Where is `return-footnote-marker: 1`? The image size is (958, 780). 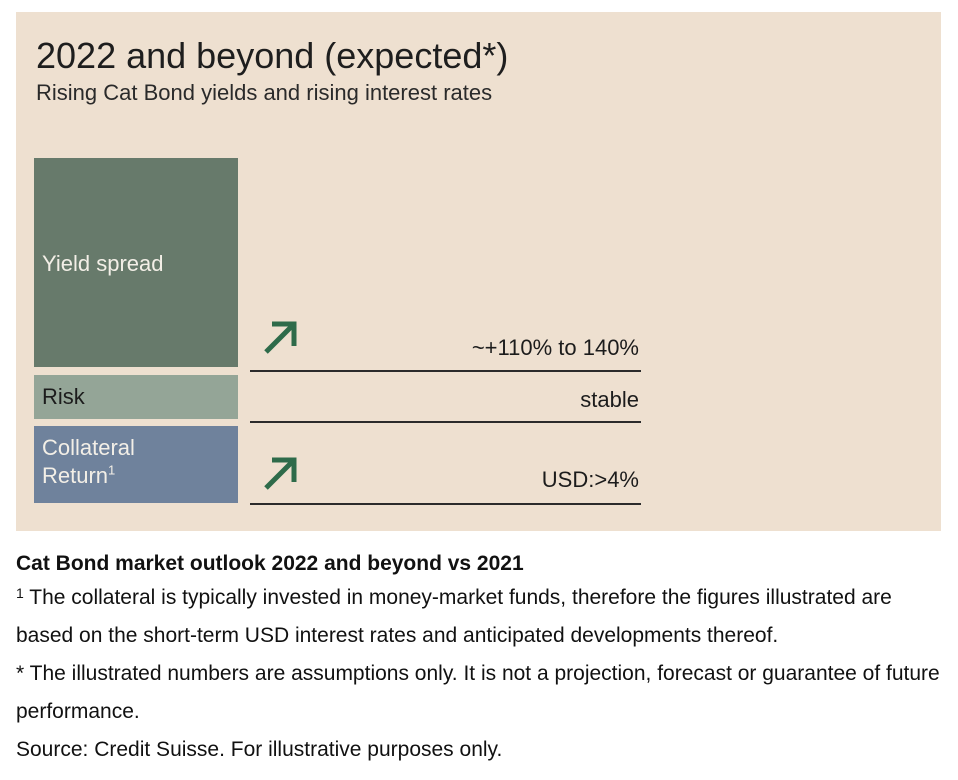 return-footnote-marker: 1 is located at coordinates (112, 470).